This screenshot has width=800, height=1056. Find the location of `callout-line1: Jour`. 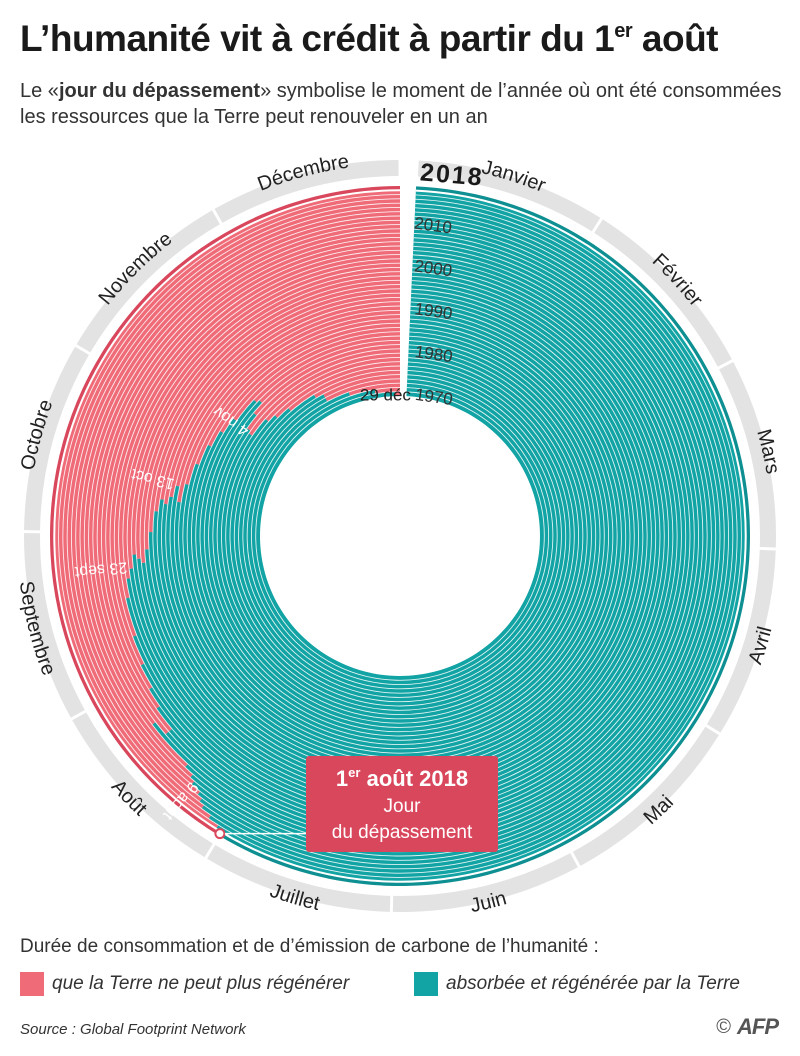

callout-line1: Jour is located at coordinates (403, 806).